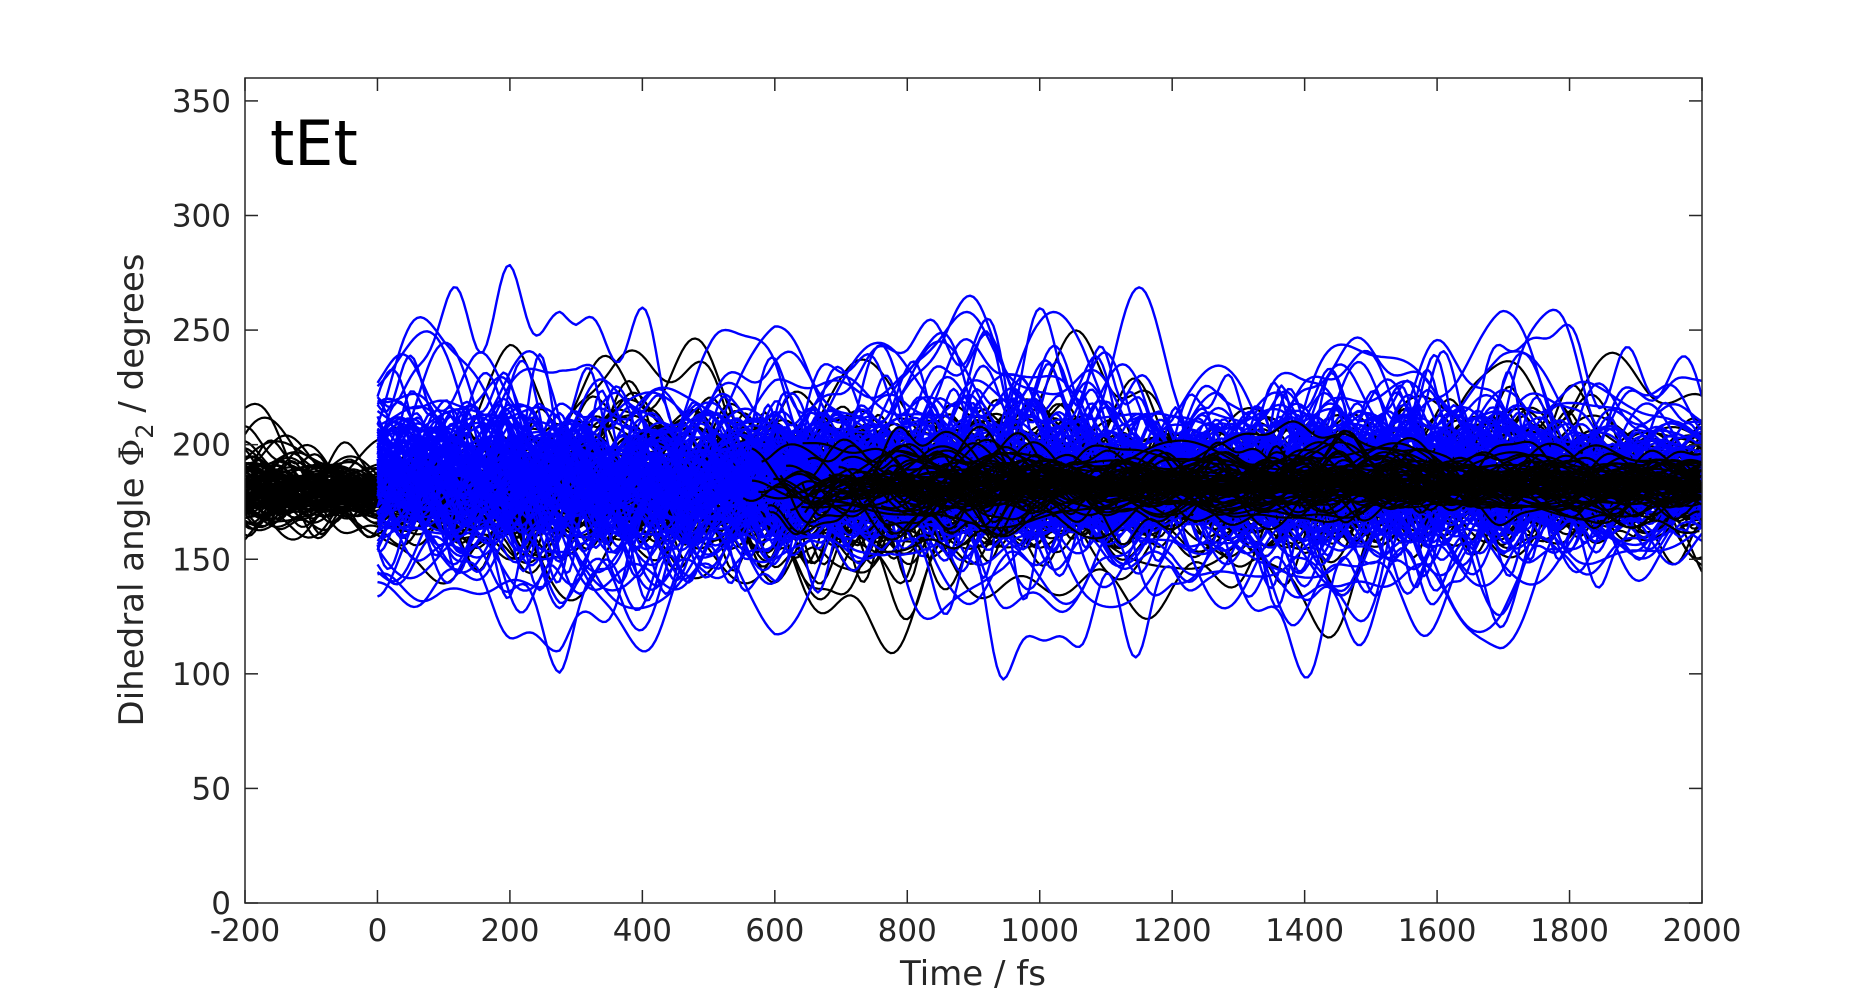 Image resolution: width=1855 pixels, height=1005 pixels. I want to click on y-axis-label-suffix: / degrees, so click(132, 339).